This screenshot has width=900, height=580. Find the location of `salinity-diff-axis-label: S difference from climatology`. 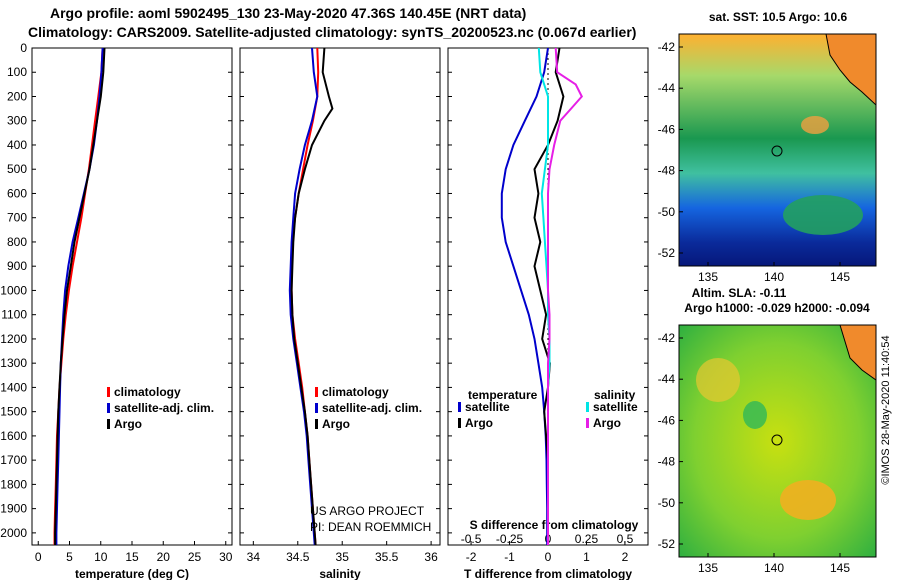

salinity-diff-axis-label: S difference from climatology is located at coordinates (554, 525).